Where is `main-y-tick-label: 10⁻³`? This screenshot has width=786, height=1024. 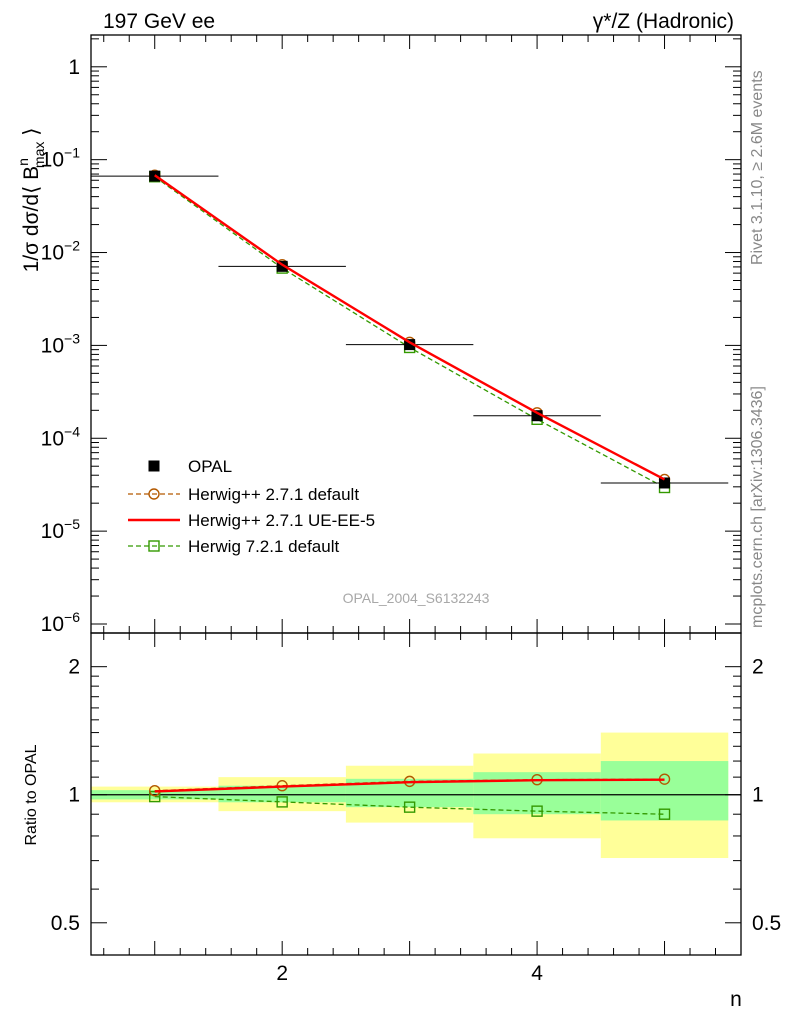
main-y-tick-label: 10⁻³ is located at coordinates (61, 343).